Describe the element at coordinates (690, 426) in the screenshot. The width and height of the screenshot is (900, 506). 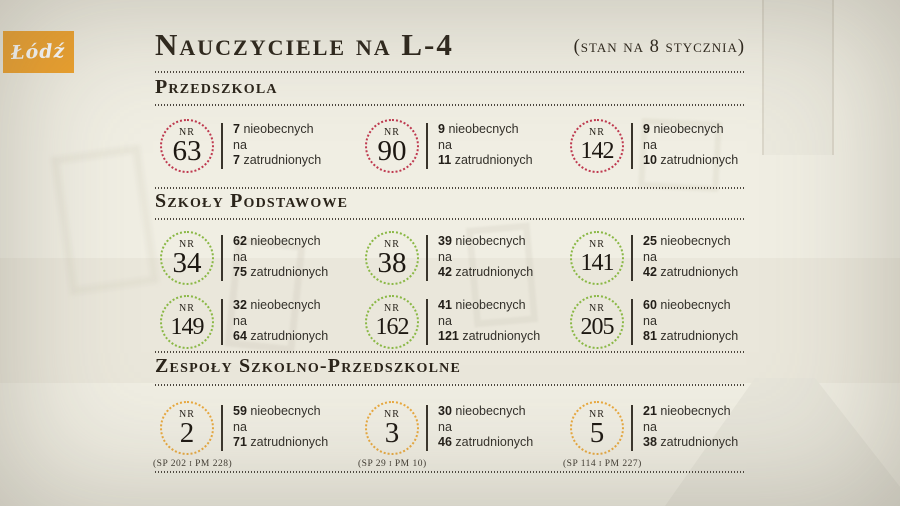
I see `badge-stats: 21 nieobecnych na 38 zatrudnionych` at that location.